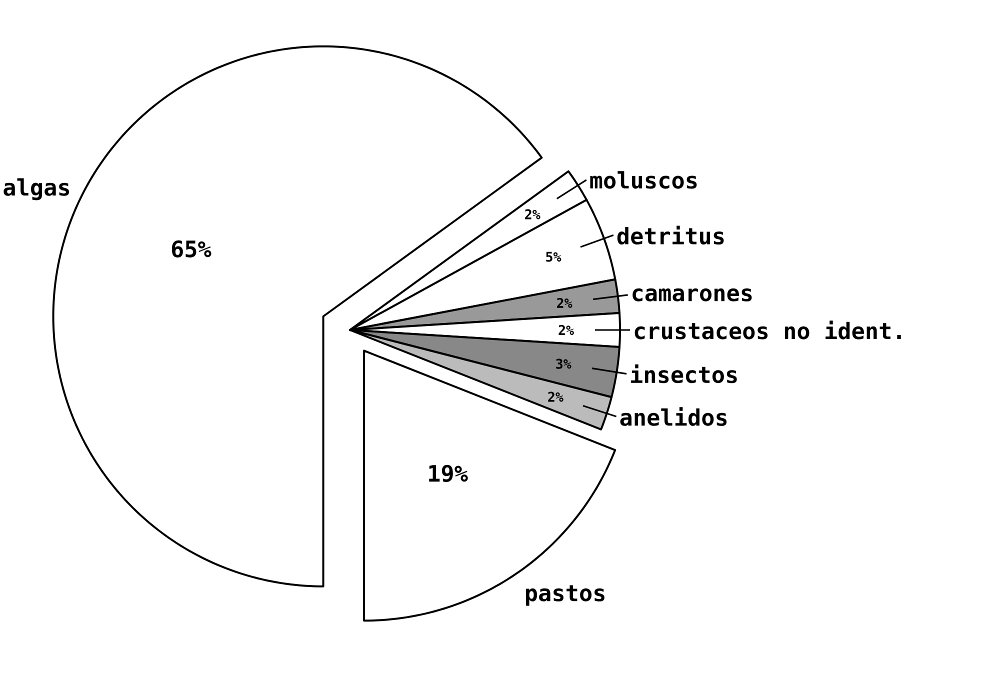  I want to click on slice-label: pastos, so click(565, 595).